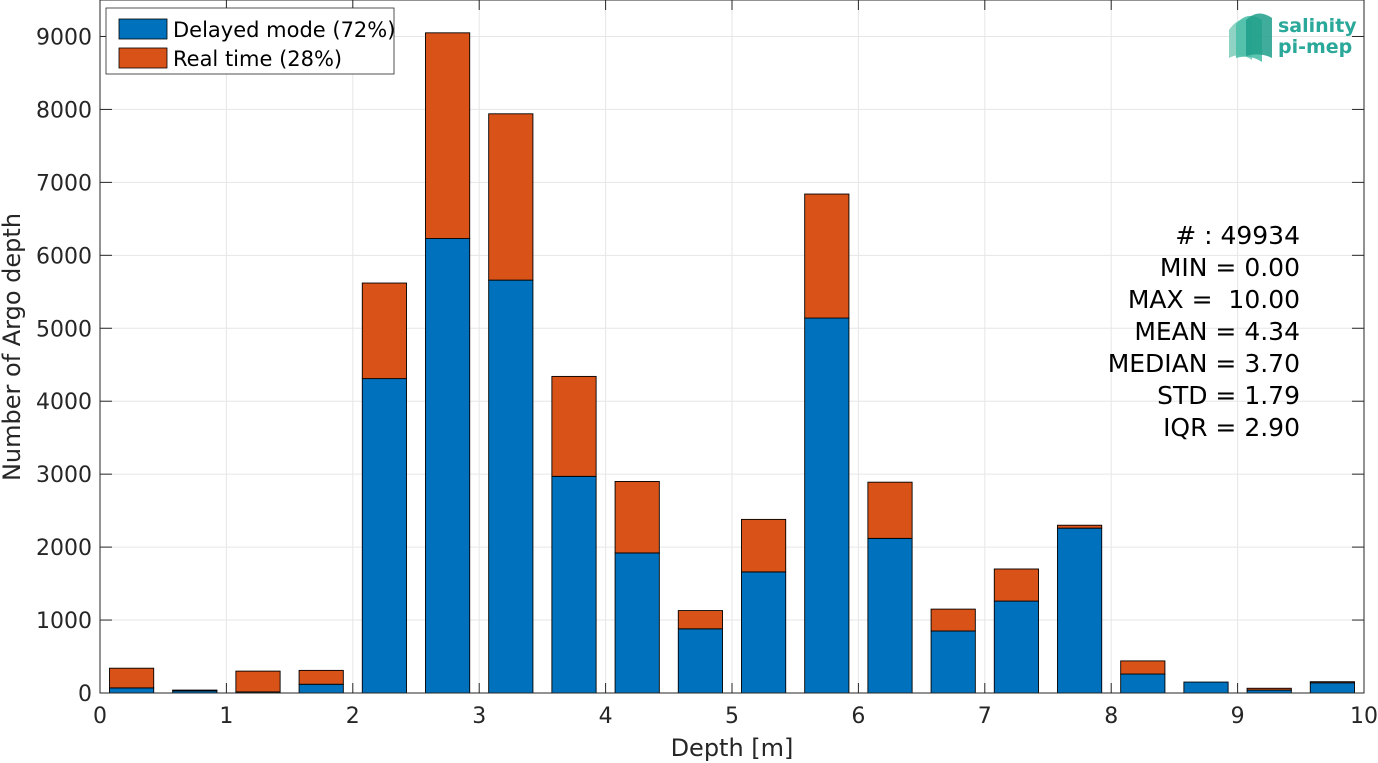 This screenshot has height=763, width=1378. What do you see at coordinates (64, 110) in the screenshot?
I see `y-tick-label: 8000` at bounding box center [64, 110].